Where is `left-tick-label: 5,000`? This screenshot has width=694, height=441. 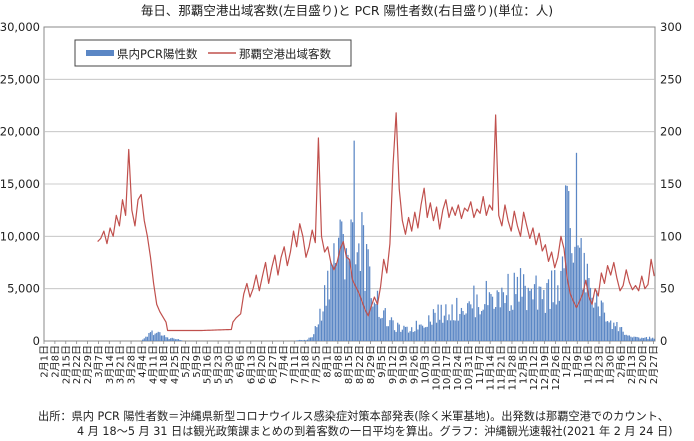
left-tick-label: 5,000 is located at coordinates (23, 289).